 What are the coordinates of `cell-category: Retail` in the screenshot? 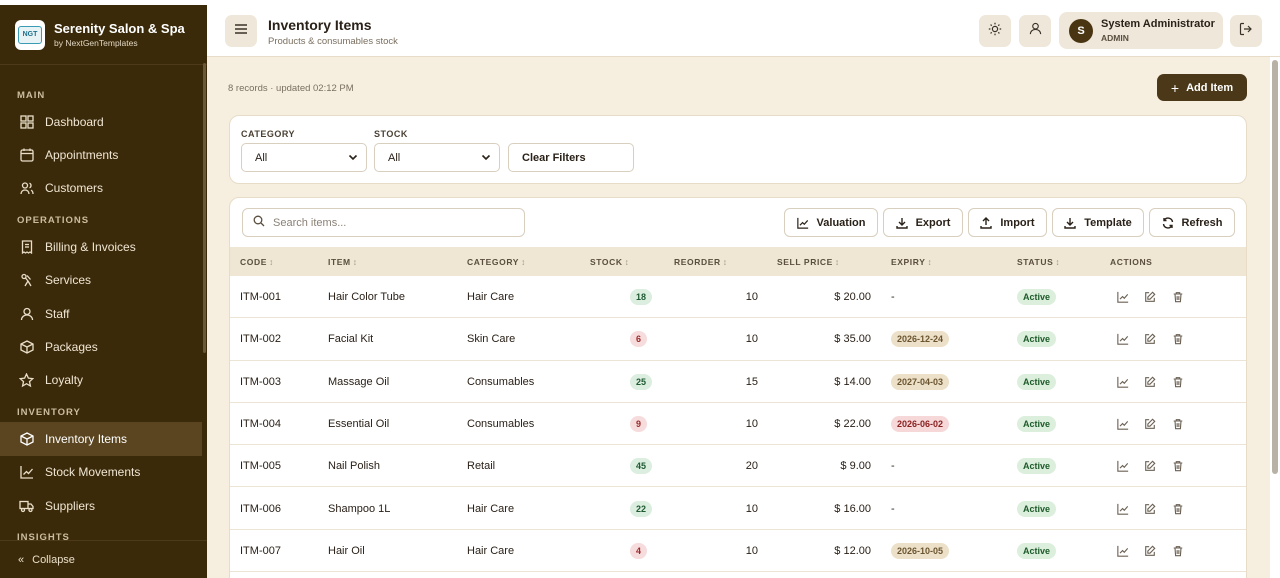 It's located at (481, 466).